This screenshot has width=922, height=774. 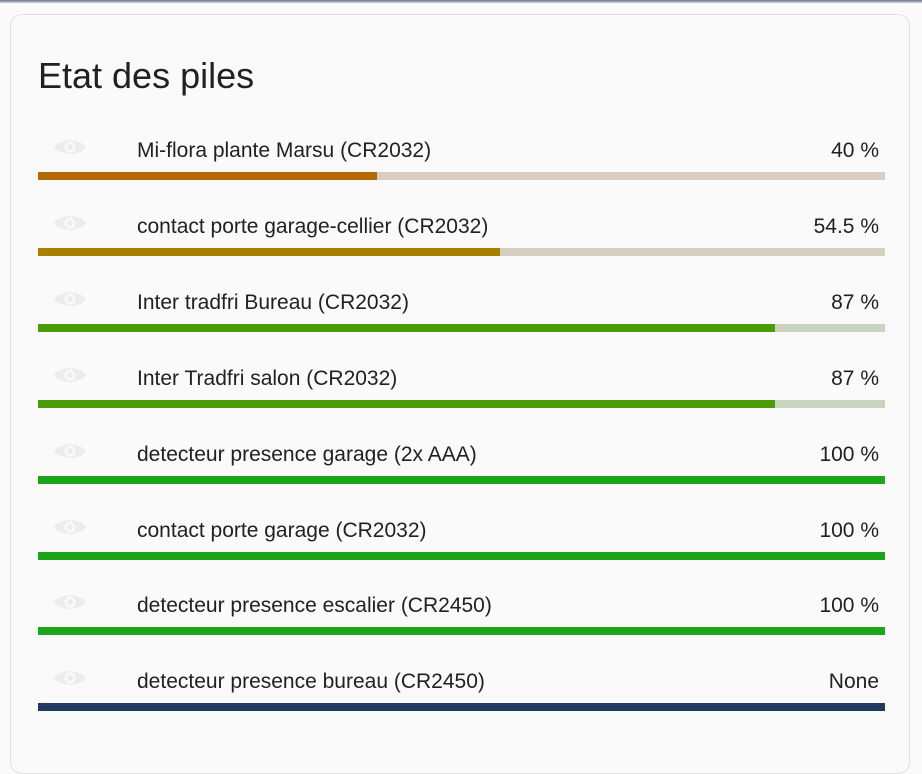 I want to click on entity-name: detecteur presence garage (2x AAA), so click(x=307, y=454).